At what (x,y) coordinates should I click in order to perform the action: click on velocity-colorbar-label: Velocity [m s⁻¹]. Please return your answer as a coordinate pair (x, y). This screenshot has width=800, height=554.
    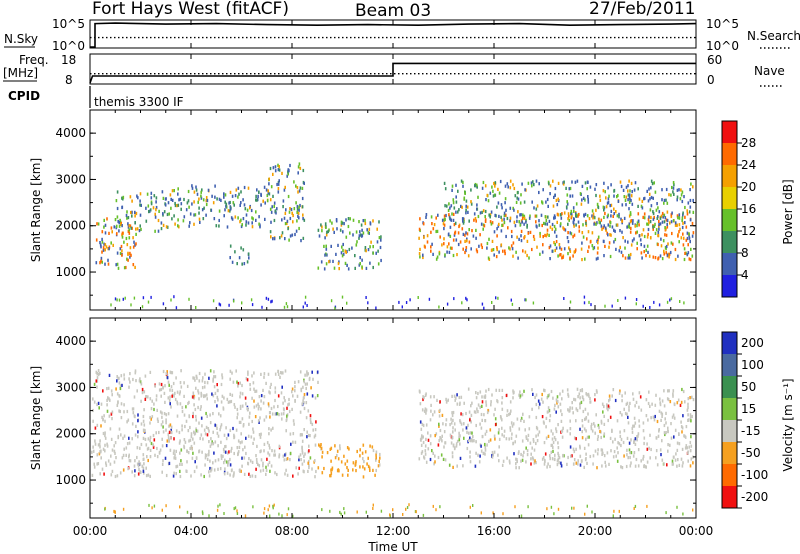
    Looking at the image, I should click on (788, 424).